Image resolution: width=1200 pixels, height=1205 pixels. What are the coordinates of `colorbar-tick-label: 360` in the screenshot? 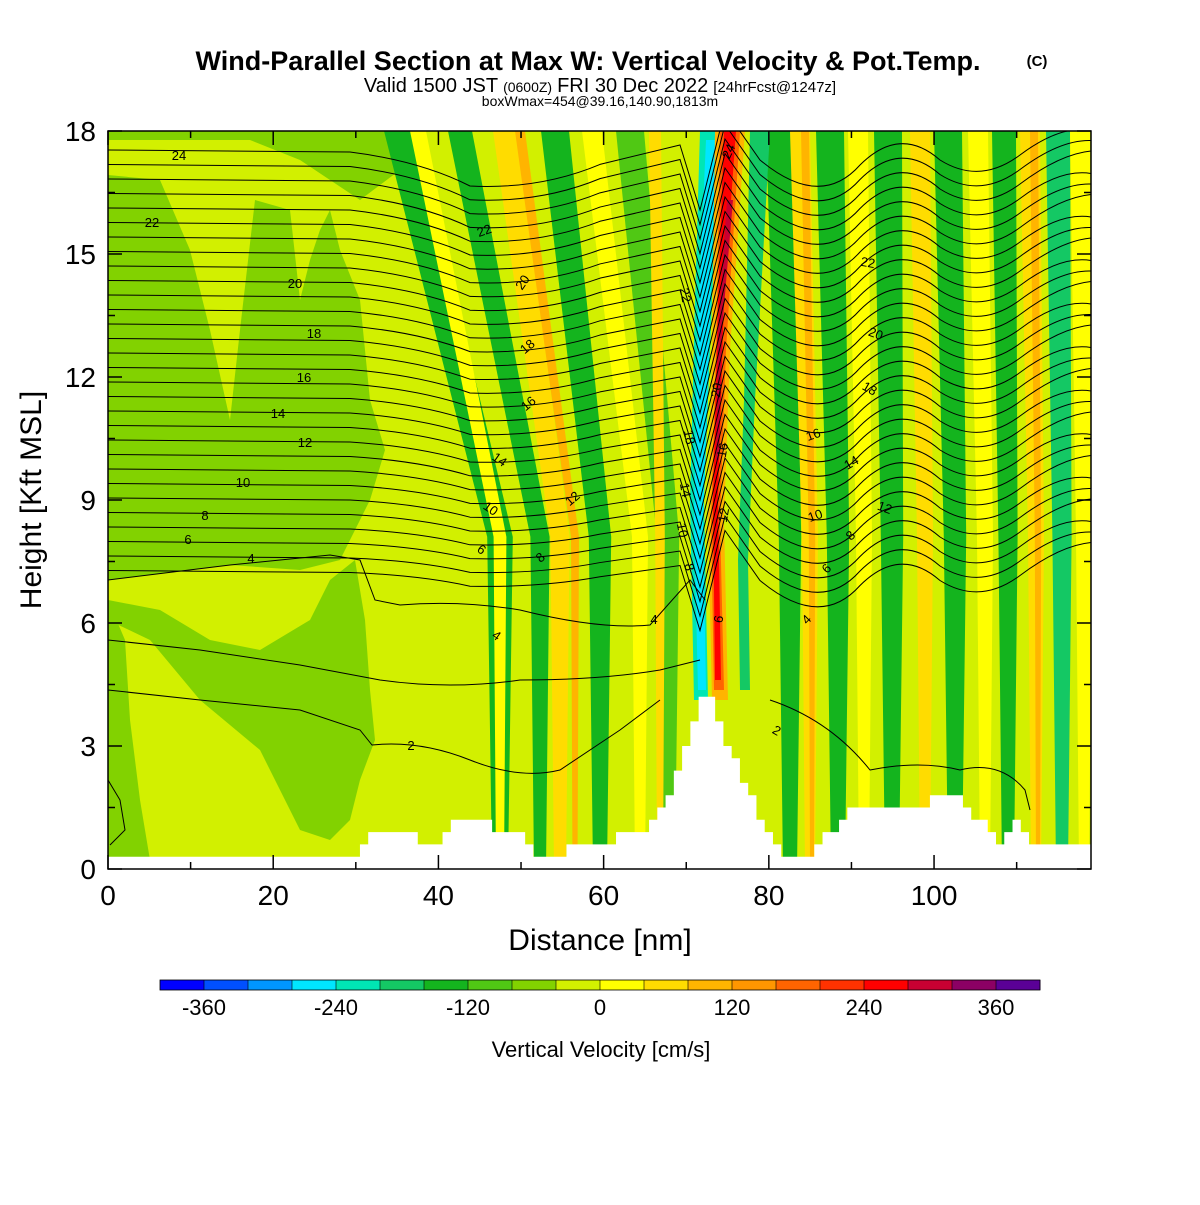 It's located at (996, 1007).